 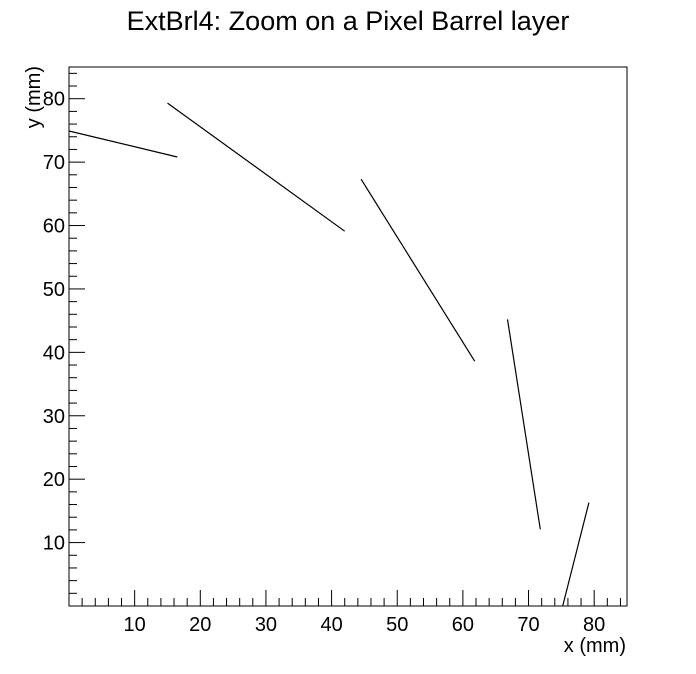 What do you see at coordinates (528, 625) in the screenshot?
I see `x-tick-label: 70` at bounding box center [528, 625].